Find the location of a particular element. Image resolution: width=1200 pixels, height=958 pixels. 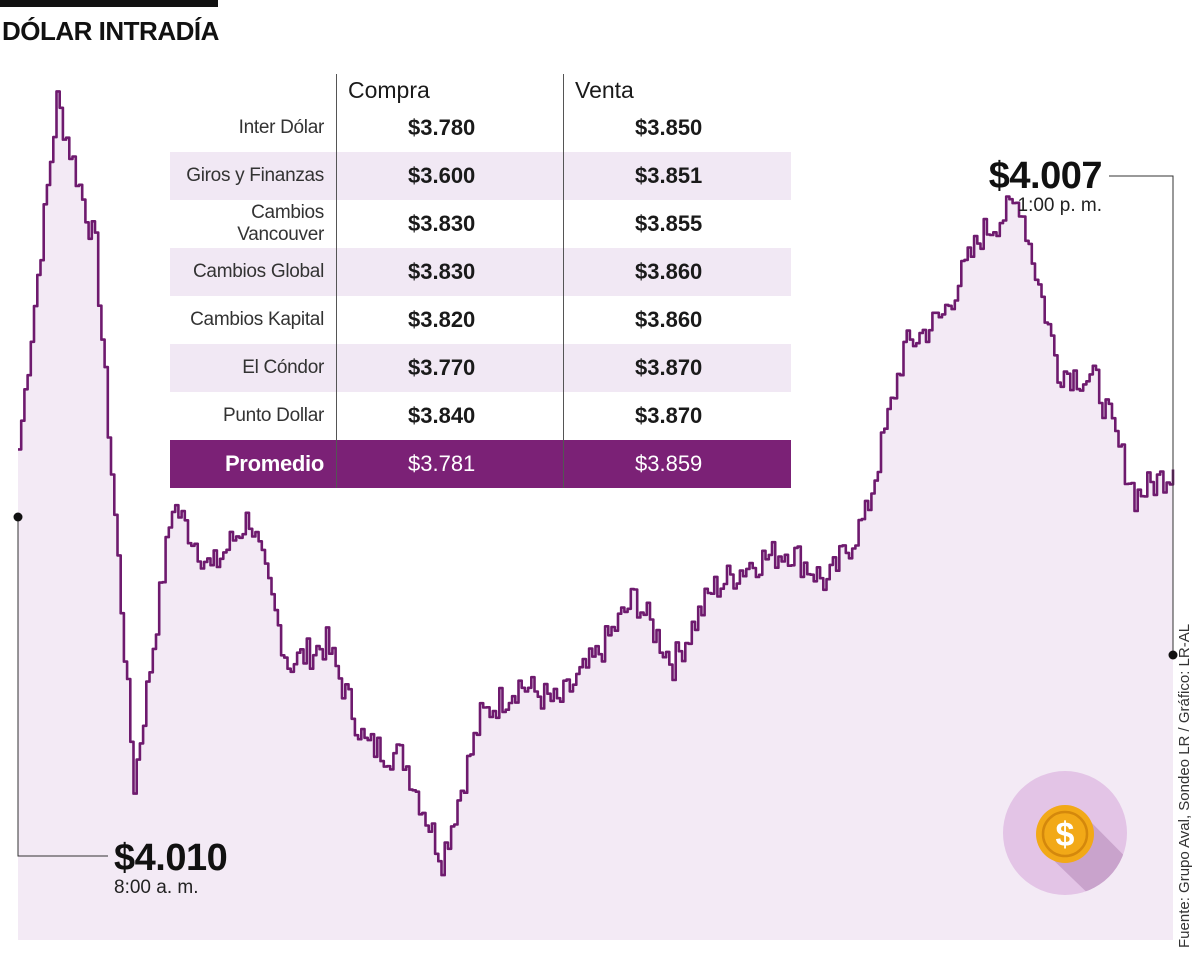

average-label: Promedio is located at coordinates (274, 463).